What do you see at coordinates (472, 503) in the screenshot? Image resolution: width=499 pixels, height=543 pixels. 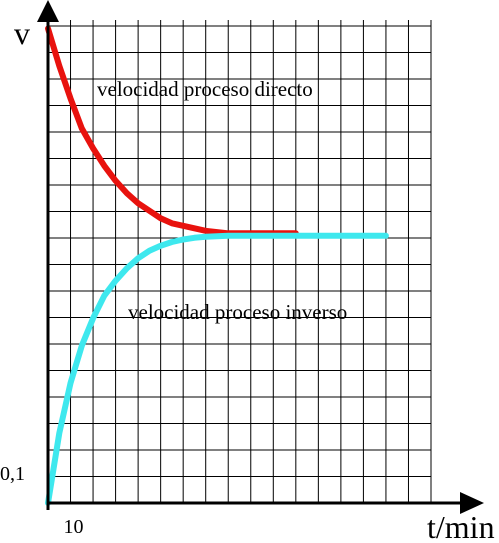 I see `x-axis-arrowhead` at bounding box center [472, 503].